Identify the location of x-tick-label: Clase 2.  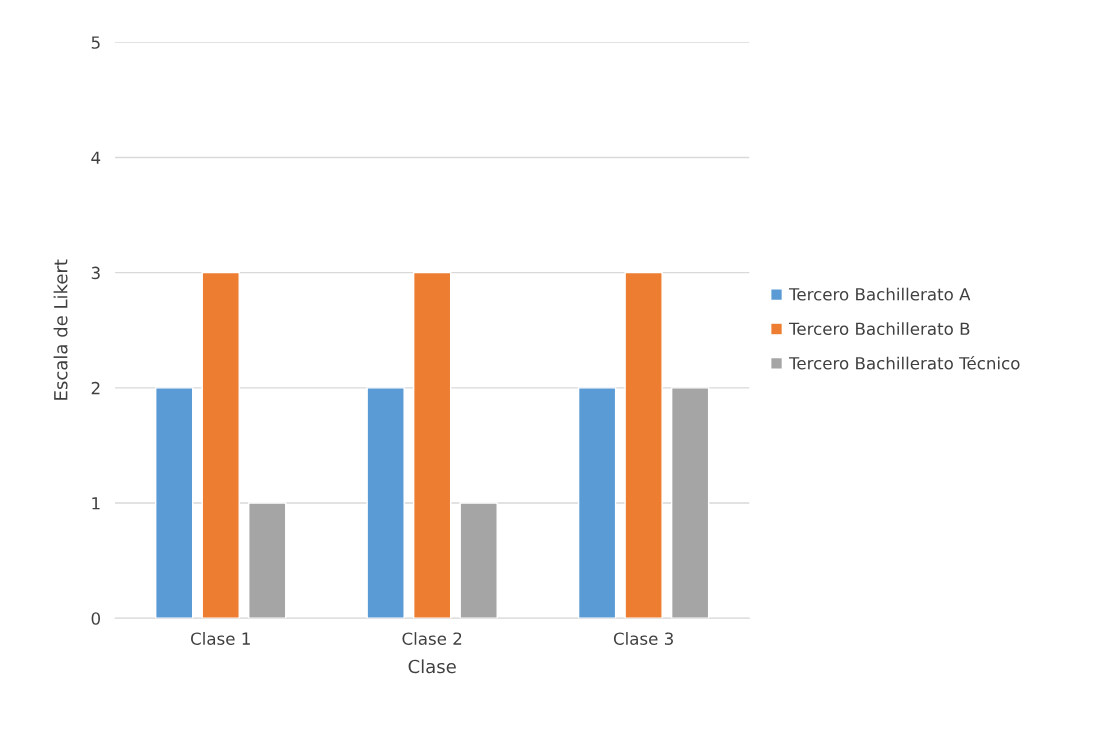
(432, 638).